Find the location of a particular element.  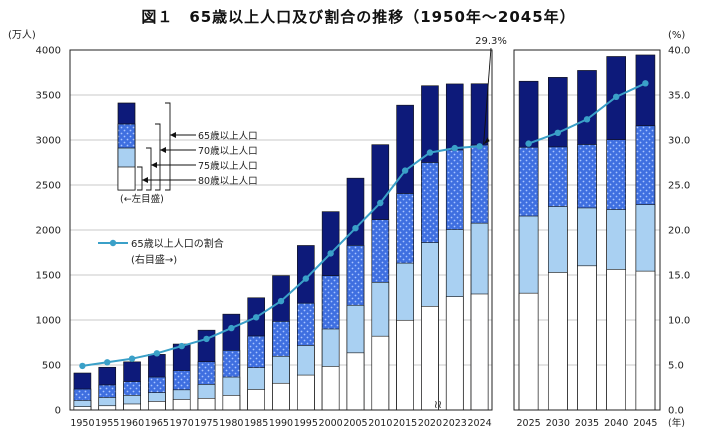

y-left-tick-label: 0 is located at coordinates (58, 411).